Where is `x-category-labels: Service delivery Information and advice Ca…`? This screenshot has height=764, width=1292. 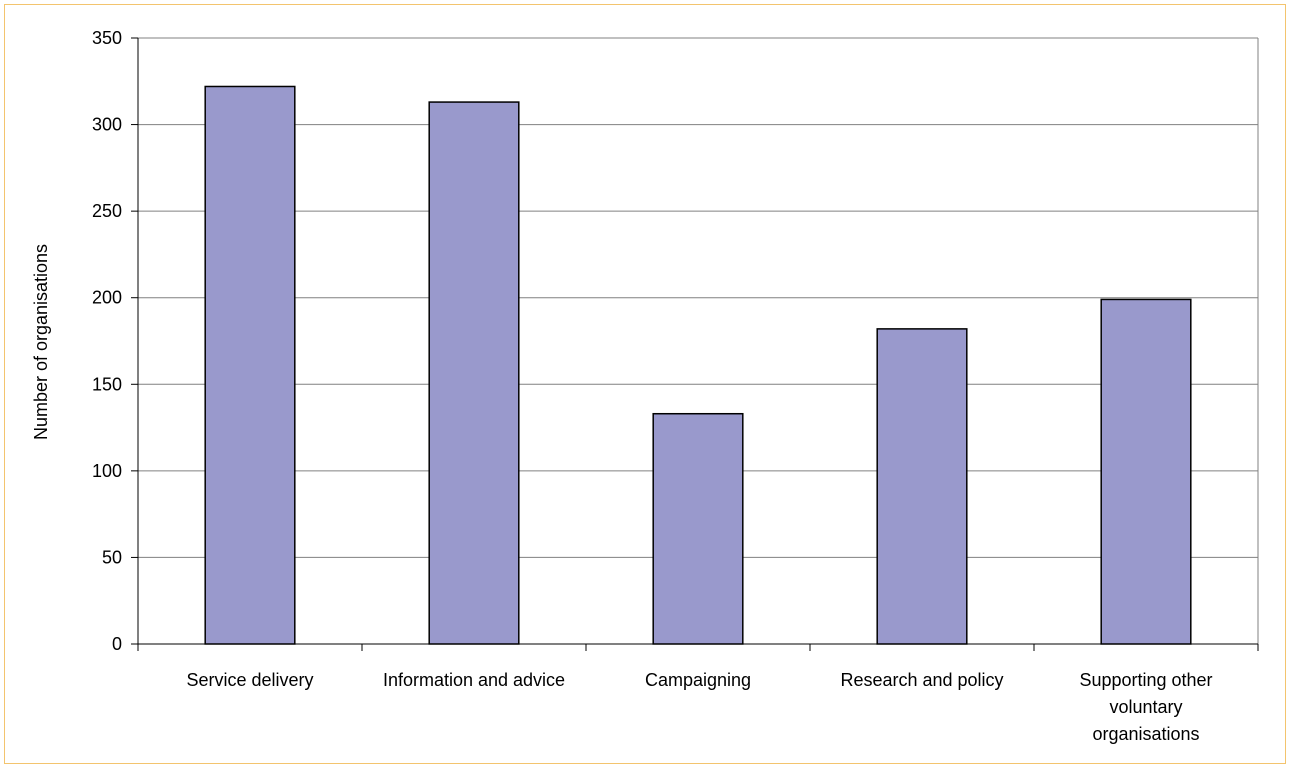
x-category-labels: Service delivery Information and advice Ca… is located at coordinates (699, 707).